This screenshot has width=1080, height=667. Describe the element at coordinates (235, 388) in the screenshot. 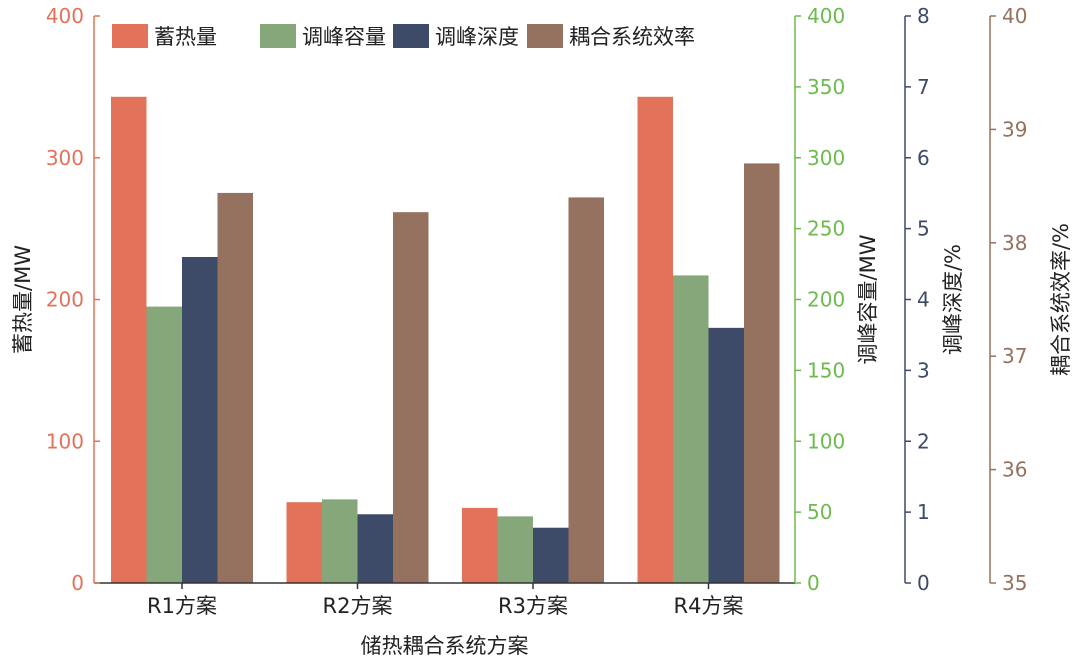

I see `bar-耦合系统效率-R1方案` at that location.